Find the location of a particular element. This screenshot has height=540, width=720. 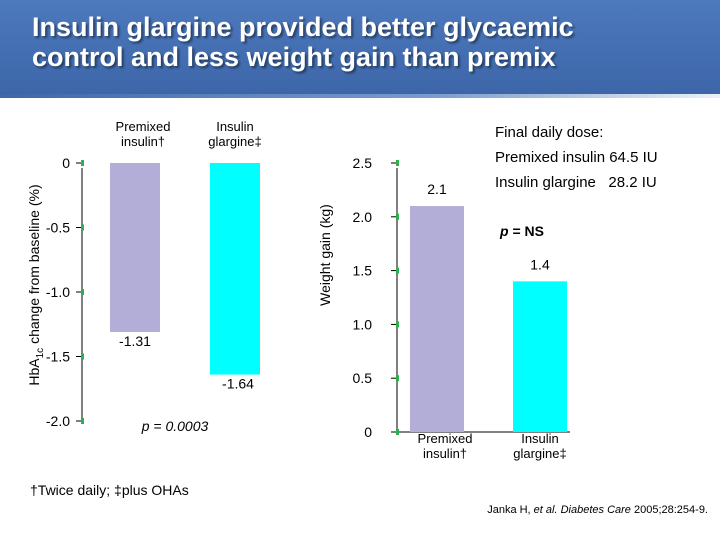

dose-heading: Final daily dose: is located at coordinates (549, 132).